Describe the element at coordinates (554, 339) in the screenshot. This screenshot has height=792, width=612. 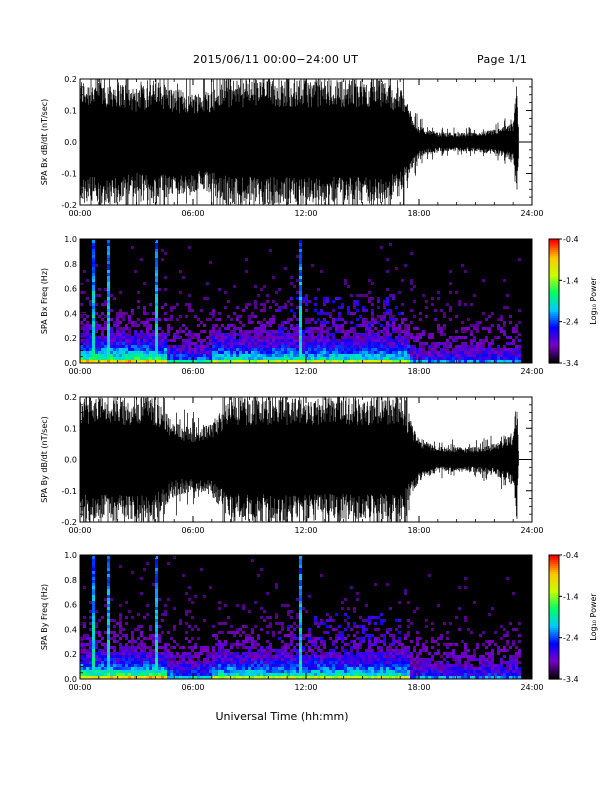
I see `colorbar-swatch` at that location.